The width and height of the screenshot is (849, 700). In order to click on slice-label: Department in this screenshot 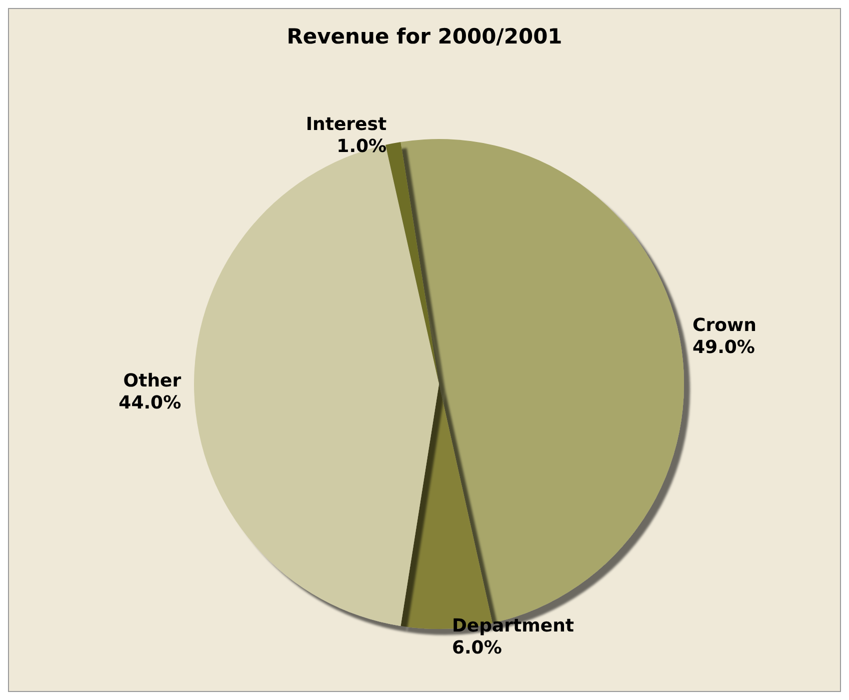, I will do `click(513, 625)`.